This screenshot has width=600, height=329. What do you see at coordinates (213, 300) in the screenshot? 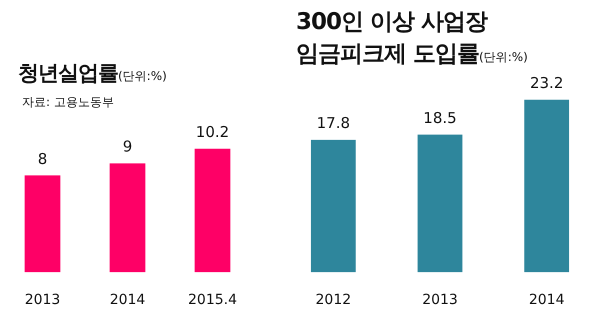
I see `x-tick-label: 2015.4` at bounding box center [213, 300].